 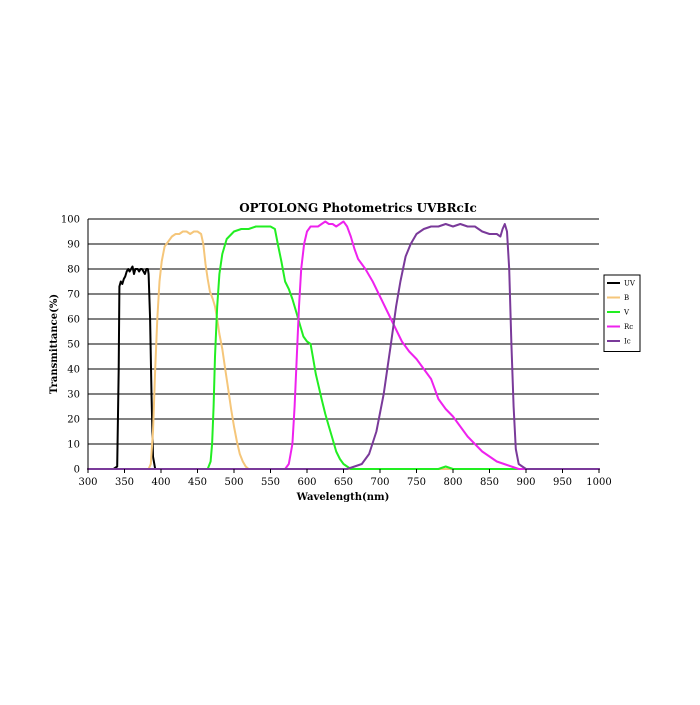 What do you see at coordinates (562, 482) in the screenshot?
I see `x-tick-label: 950` at bounding box center [562, 482].